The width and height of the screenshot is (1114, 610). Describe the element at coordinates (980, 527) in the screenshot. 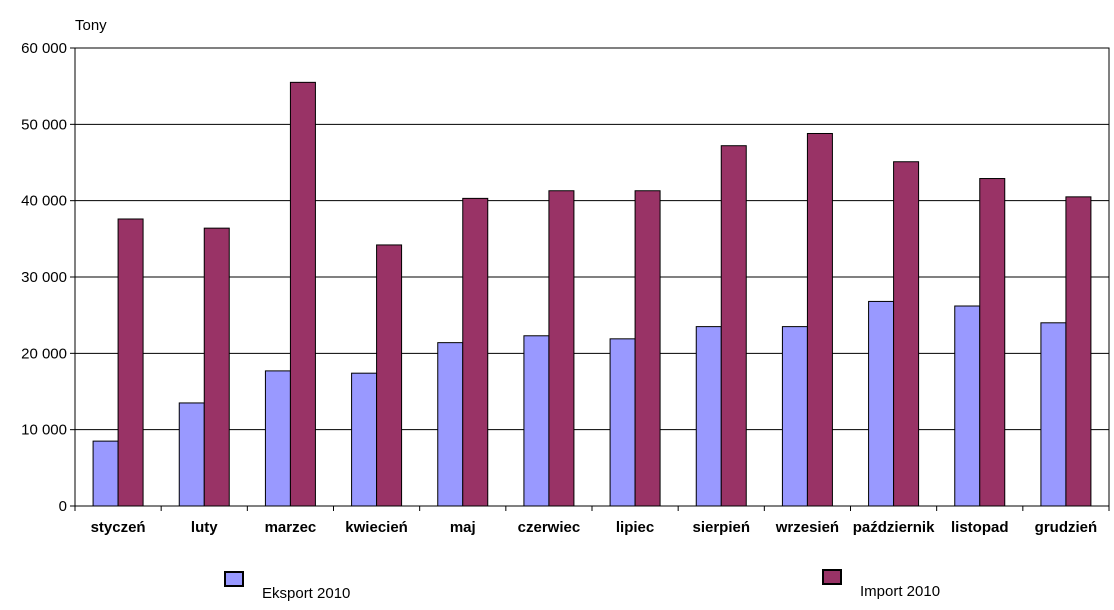

I see `x-tick-label: listopad` at that location.